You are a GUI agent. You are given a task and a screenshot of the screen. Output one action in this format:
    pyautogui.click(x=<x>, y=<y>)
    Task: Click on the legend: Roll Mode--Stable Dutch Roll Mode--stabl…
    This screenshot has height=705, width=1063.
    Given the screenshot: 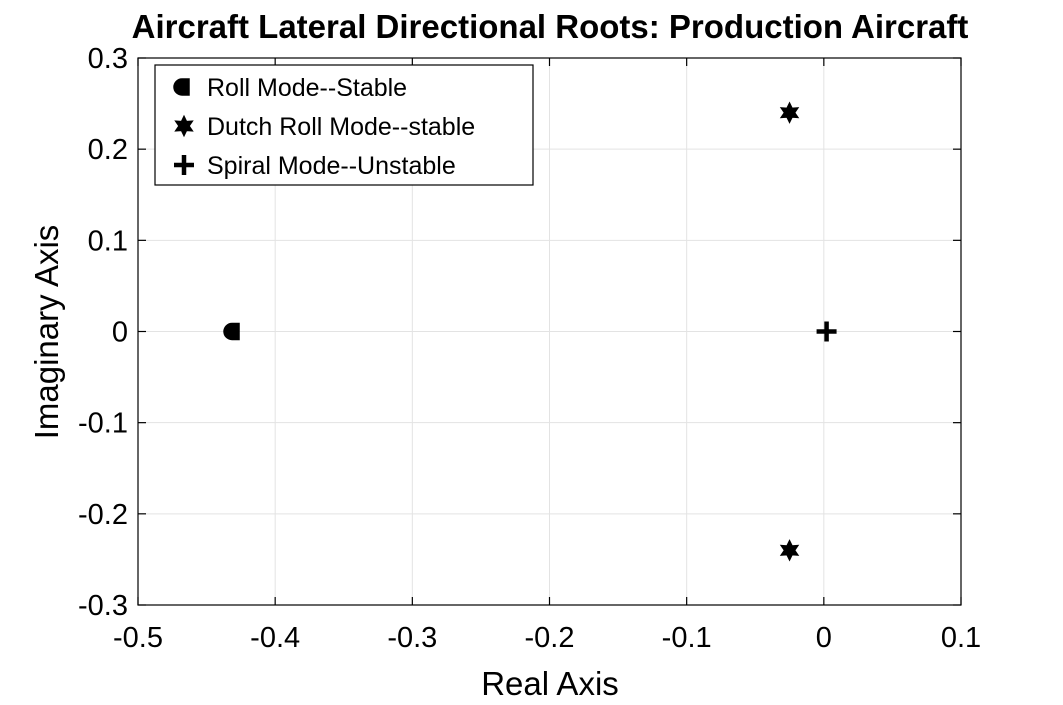 What is the action you would take?
    pyautogui.click(x=344, y=125)
    